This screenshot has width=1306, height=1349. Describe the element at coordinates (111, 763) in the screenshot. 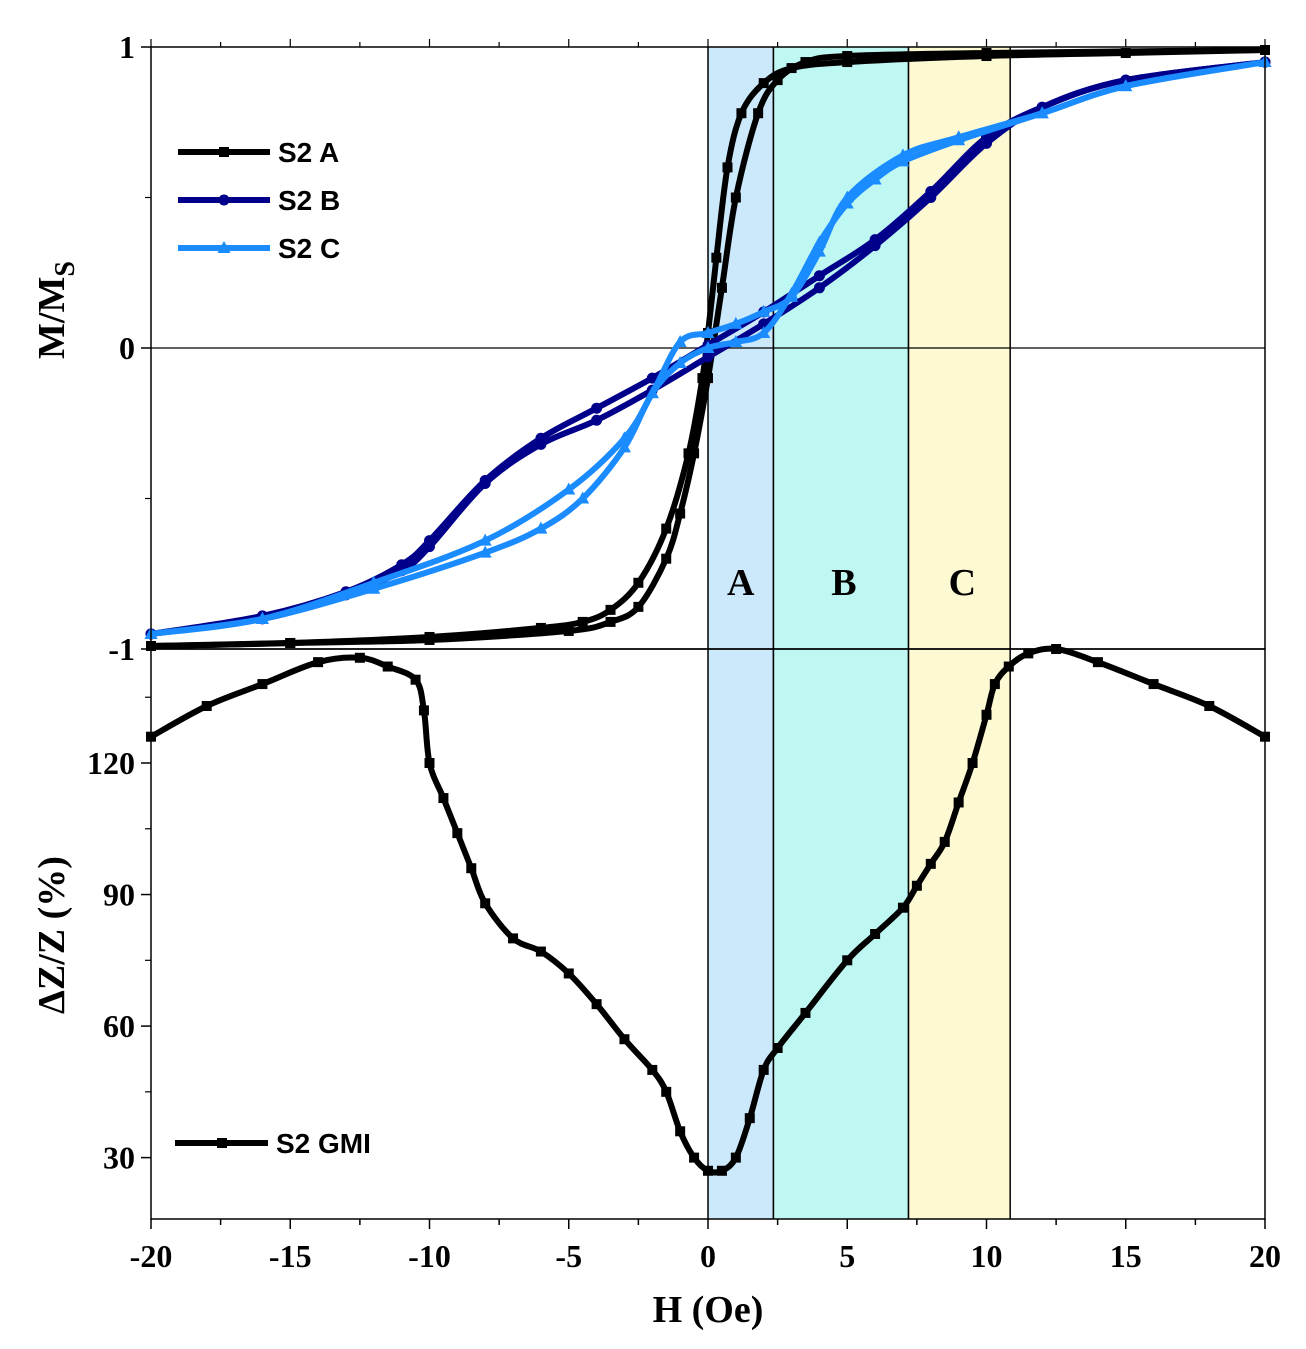

I see `bottom-y-tick-label-3: 120` at that location.